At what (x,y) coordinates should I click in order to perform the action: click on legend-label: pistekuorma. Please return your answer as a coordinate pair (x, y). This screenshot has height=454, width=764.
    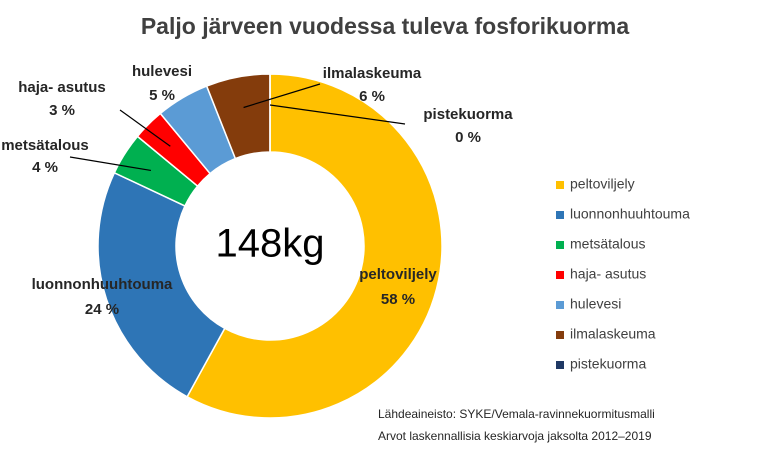
    Looking at the image, I should click on (608, 364).